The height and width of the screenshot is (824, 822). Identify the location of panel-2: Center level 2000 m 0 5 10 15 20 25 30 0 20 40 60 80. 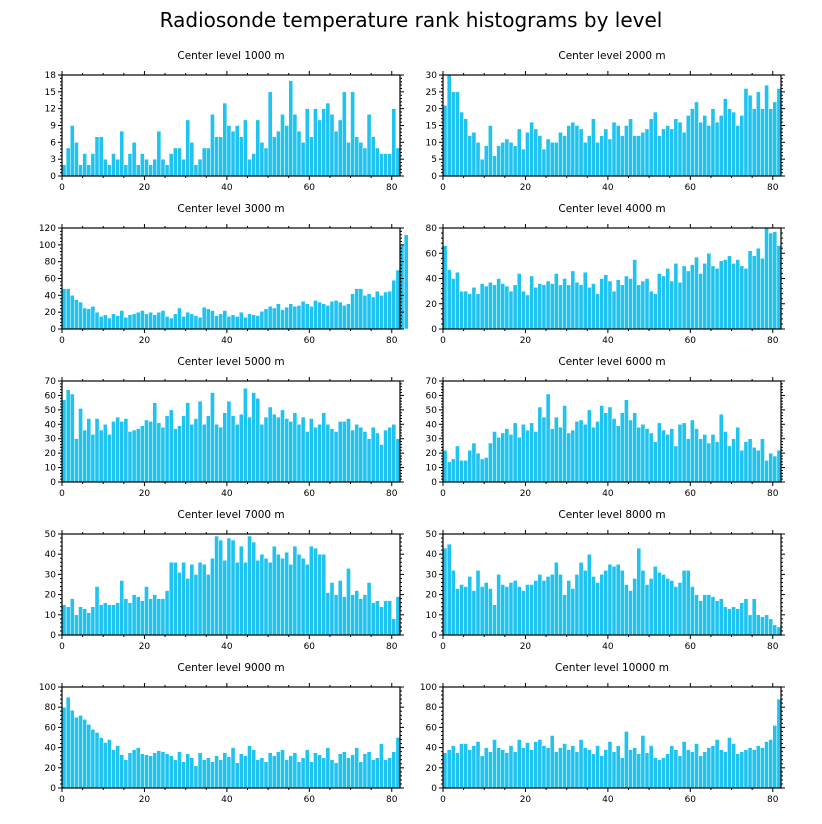
(605, 121).